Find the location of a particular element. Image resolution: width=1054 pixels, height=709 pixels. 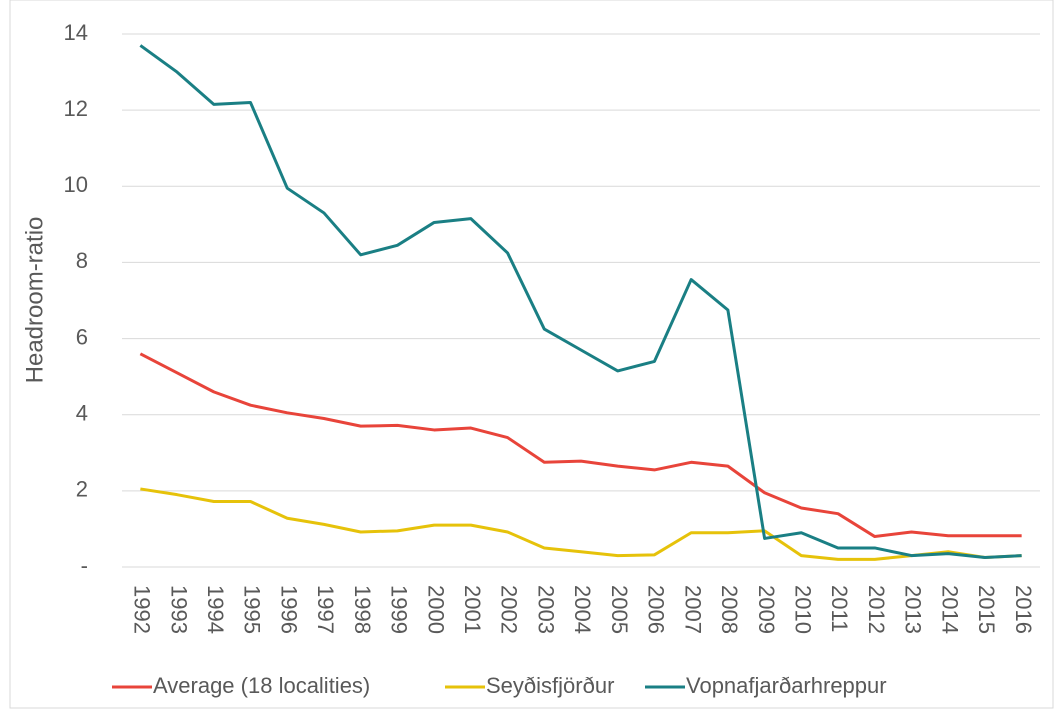

x-tick-label: 1999 is located at coordinates (399, 609).